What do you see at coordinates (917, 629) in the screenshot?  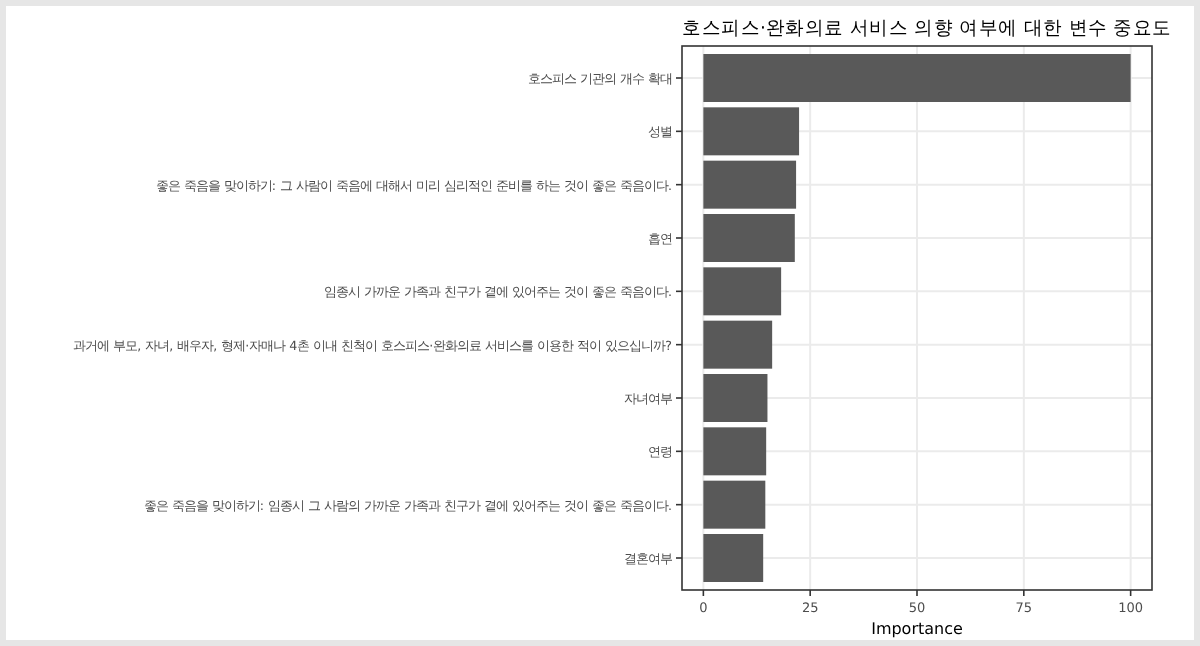 I see `x-axis-title: Importance` at bounding box center [917, 629].